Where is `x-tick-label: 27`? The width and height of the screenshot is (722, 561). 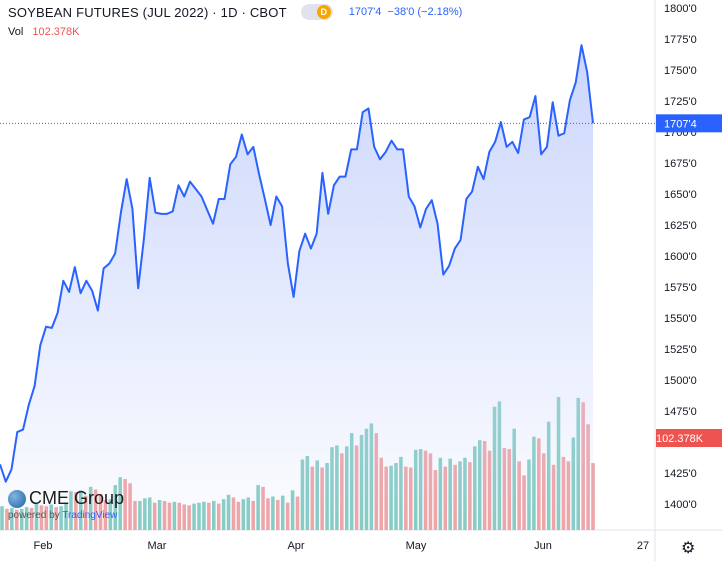 x-tick-label: 27 is located at coordinates (643, 546).